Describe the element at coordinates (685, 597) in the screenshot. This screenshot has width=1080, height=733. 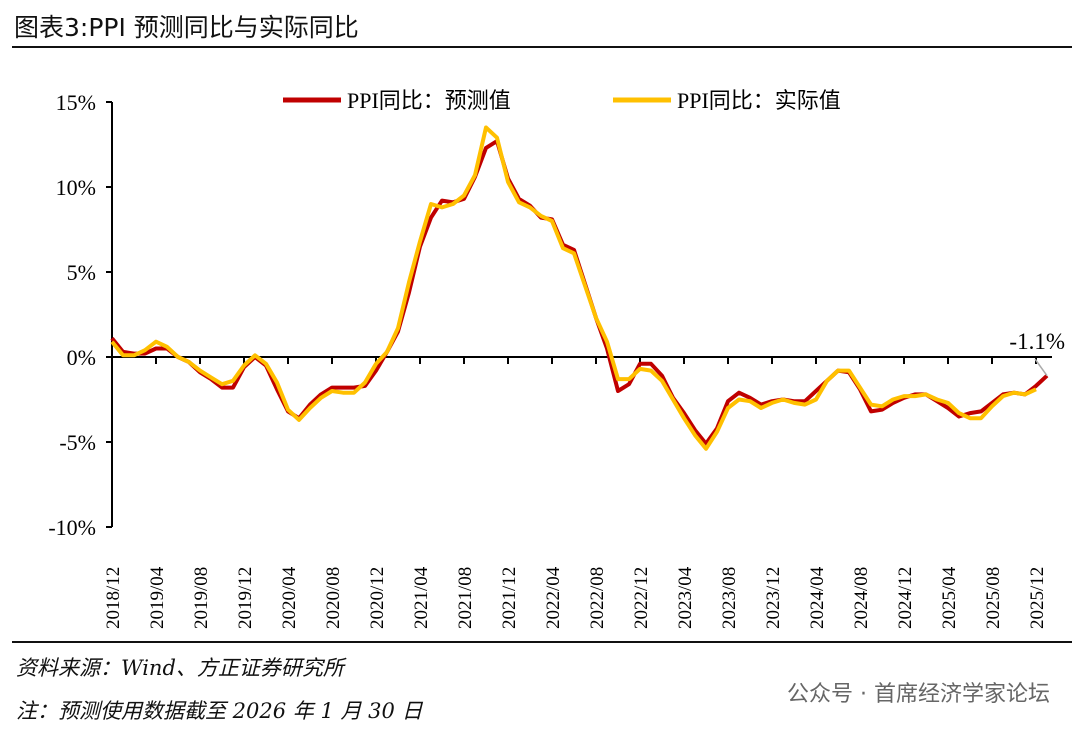
I see `x-tick-label: 2023/04` at that location.